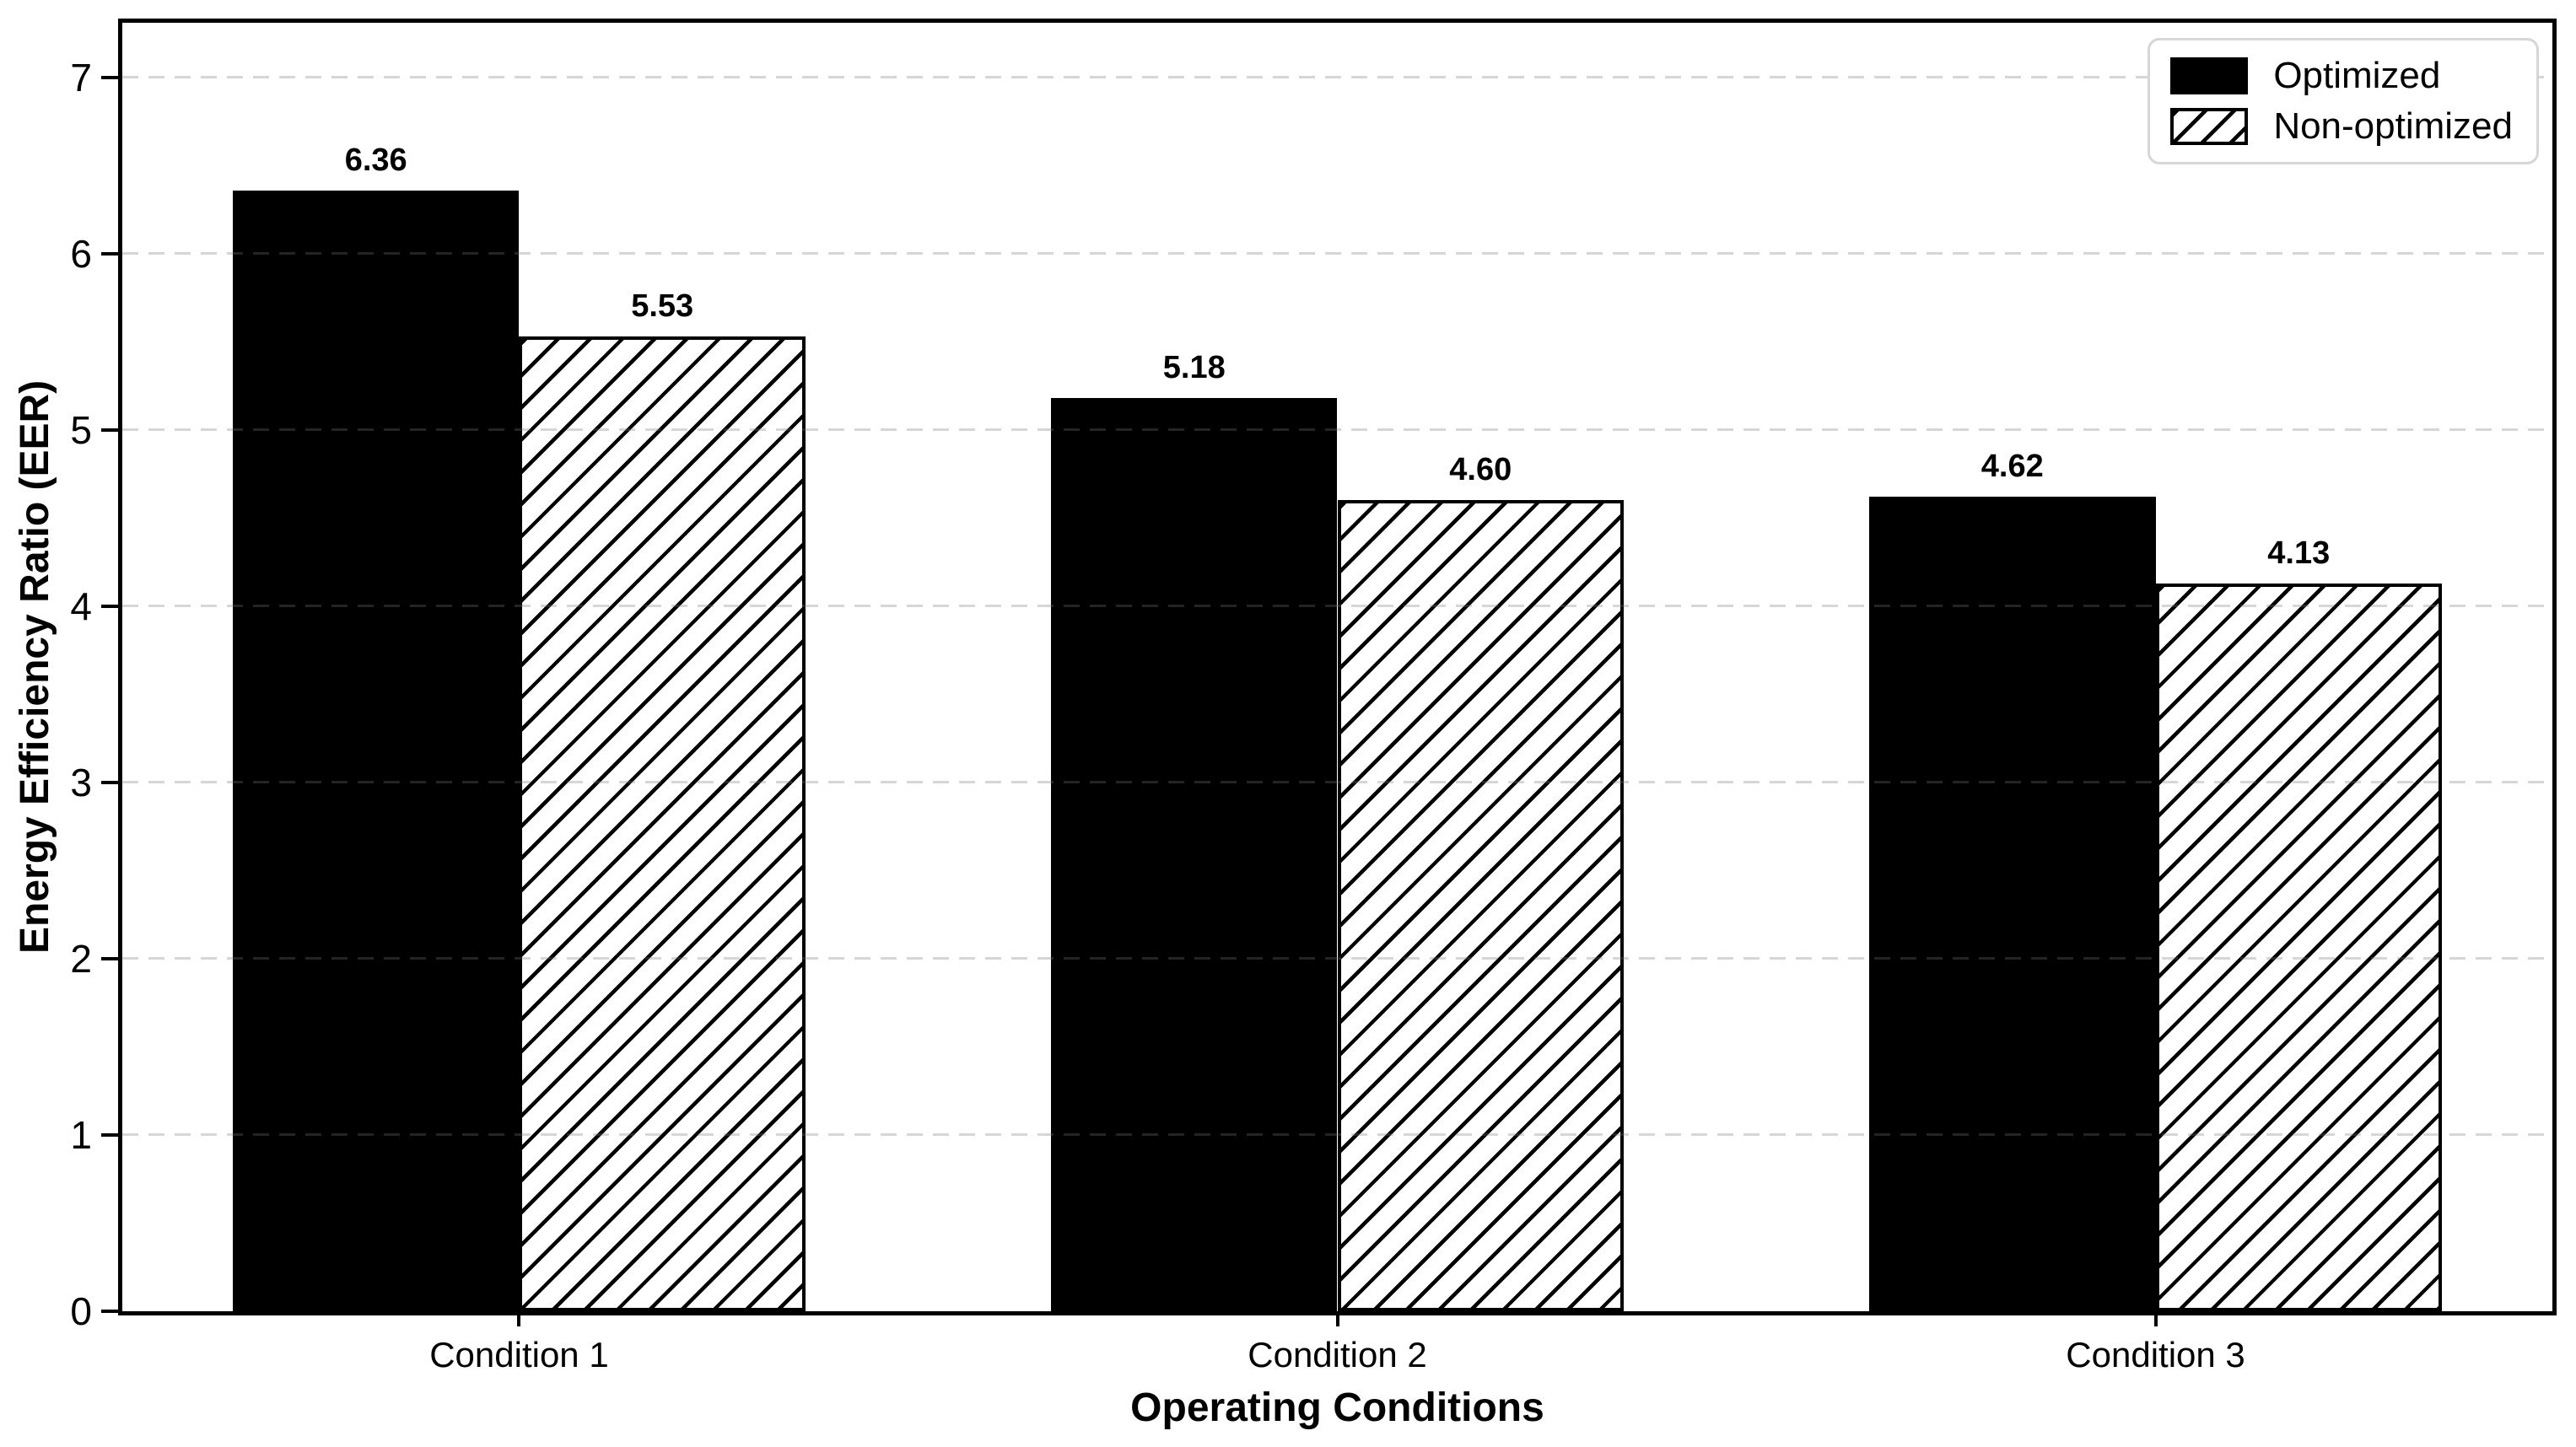 Image resolution: width=2576 pixels, height=1447 pixels. What do you see at coordinates (81, 958) in the screenshot?
I see `y-tick-label: 2` at bounding box center [81, 958].